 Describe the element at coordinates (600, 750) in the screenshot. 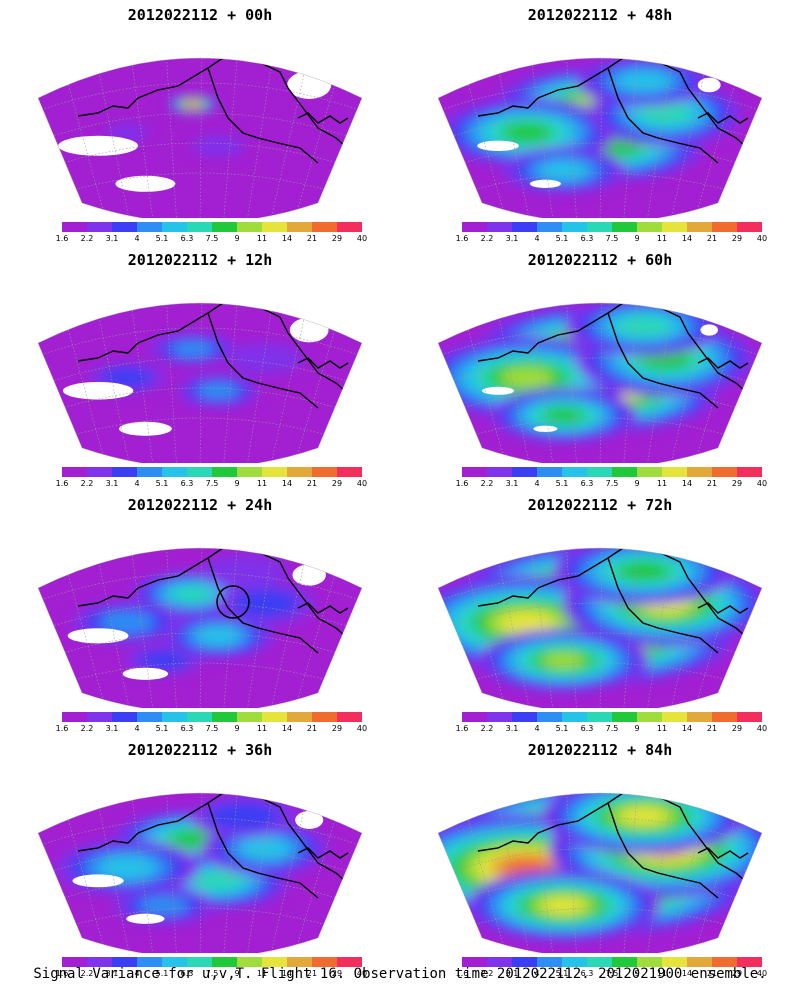

I see `panel-title: 2012022112 + 84h` at that location.